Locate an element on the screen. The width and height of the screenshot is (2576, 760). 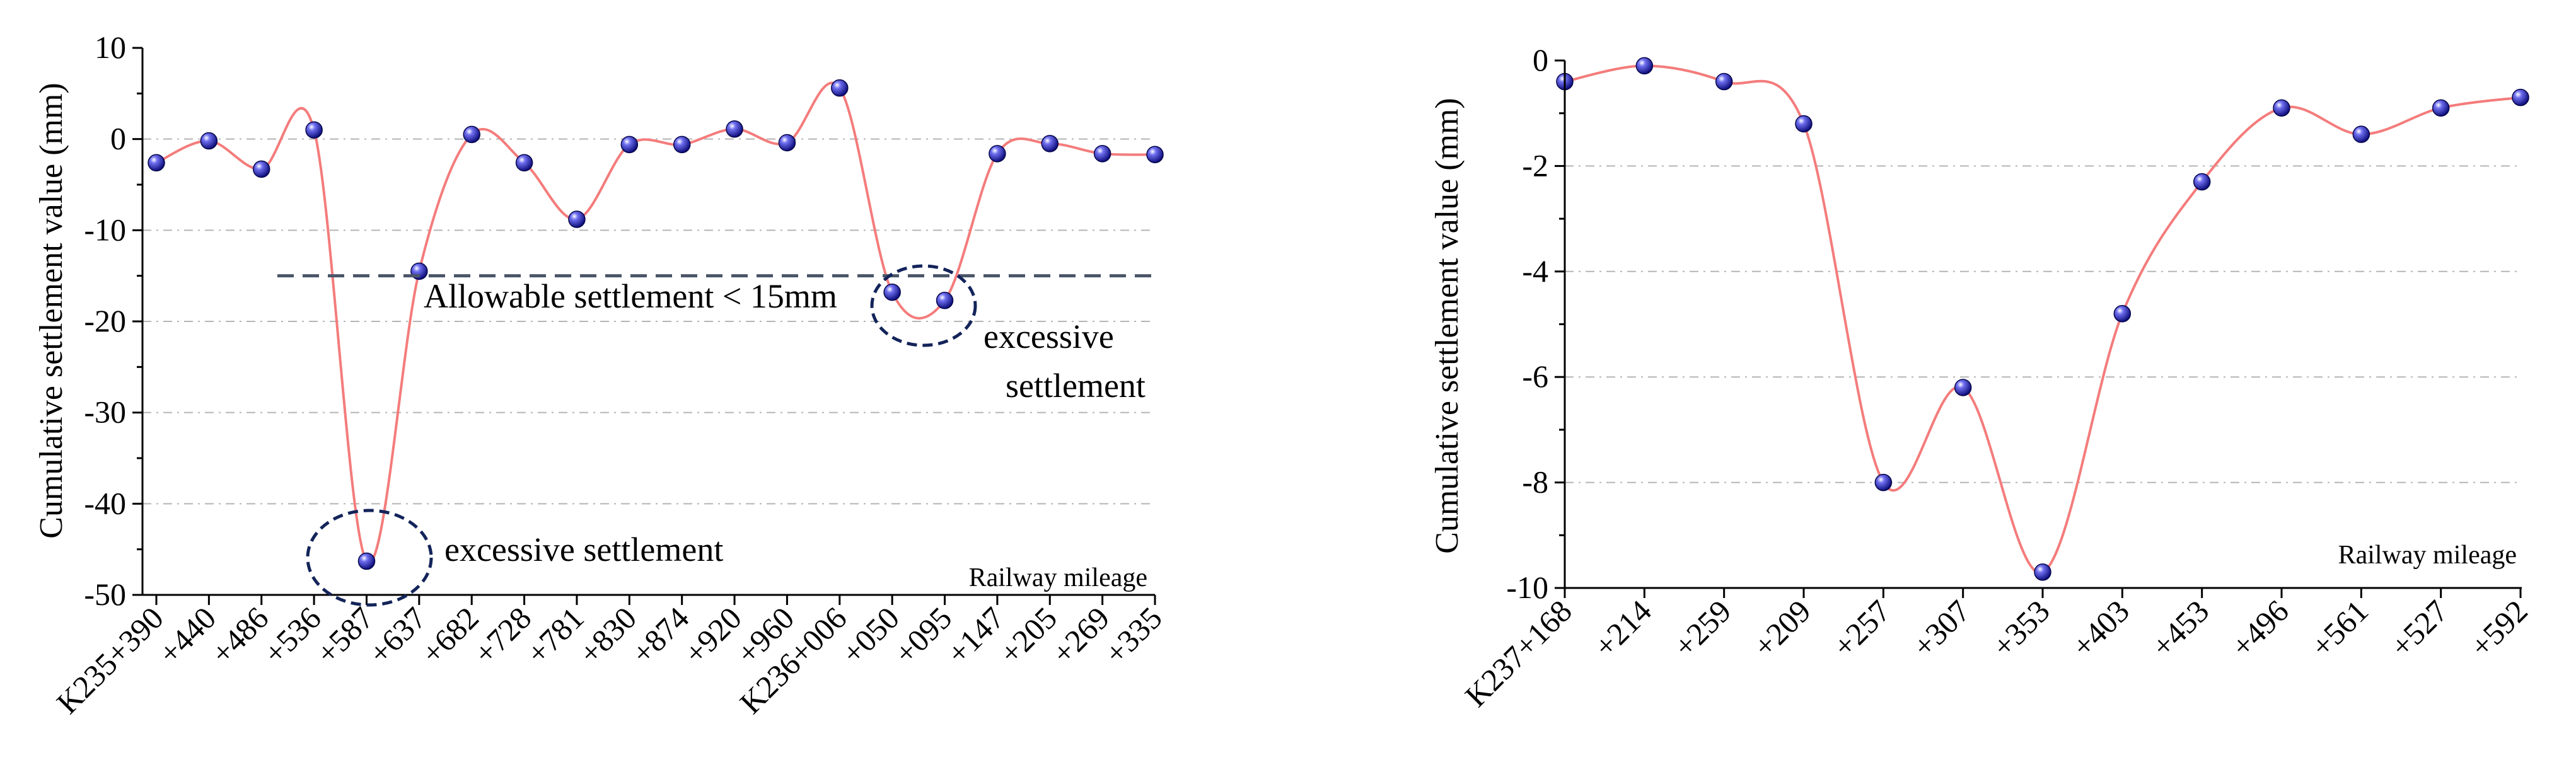
x-tick-label: +496 is located at coordinates (2259, 628).